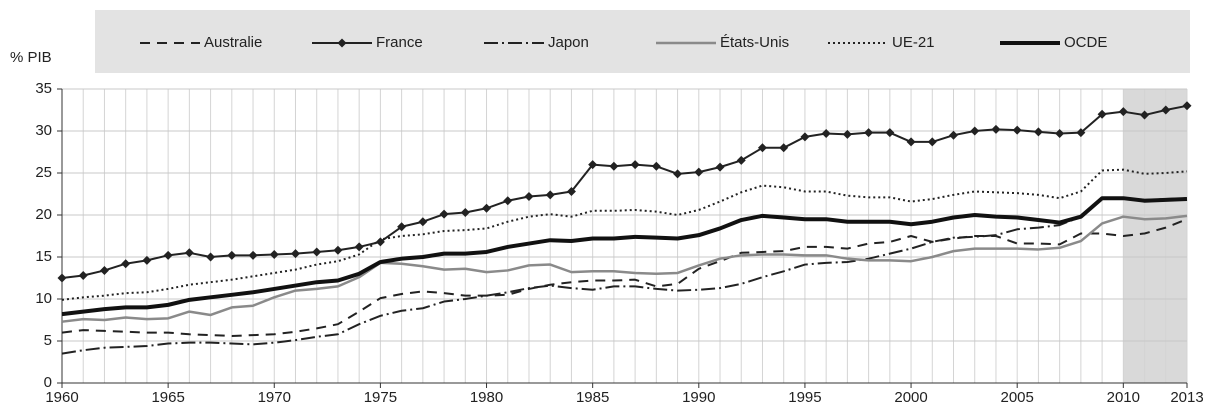 Image resolution: width=1210 pixels, height=410 pixels. I want to click on y-tick-label: 15, so click(43, 256).